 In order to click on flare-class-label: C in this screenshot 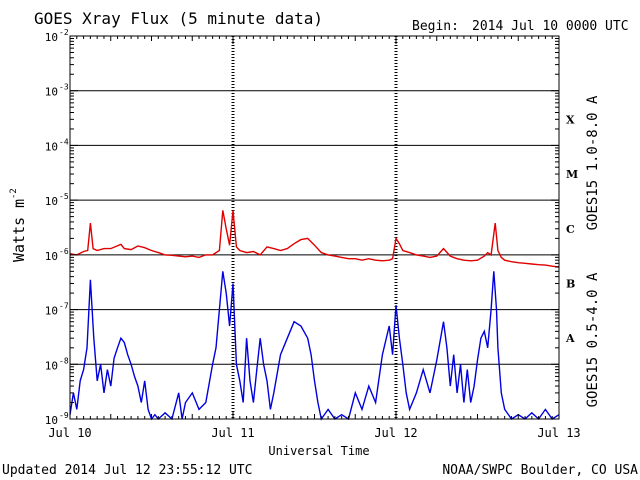, I will do `click(570, 229)`.